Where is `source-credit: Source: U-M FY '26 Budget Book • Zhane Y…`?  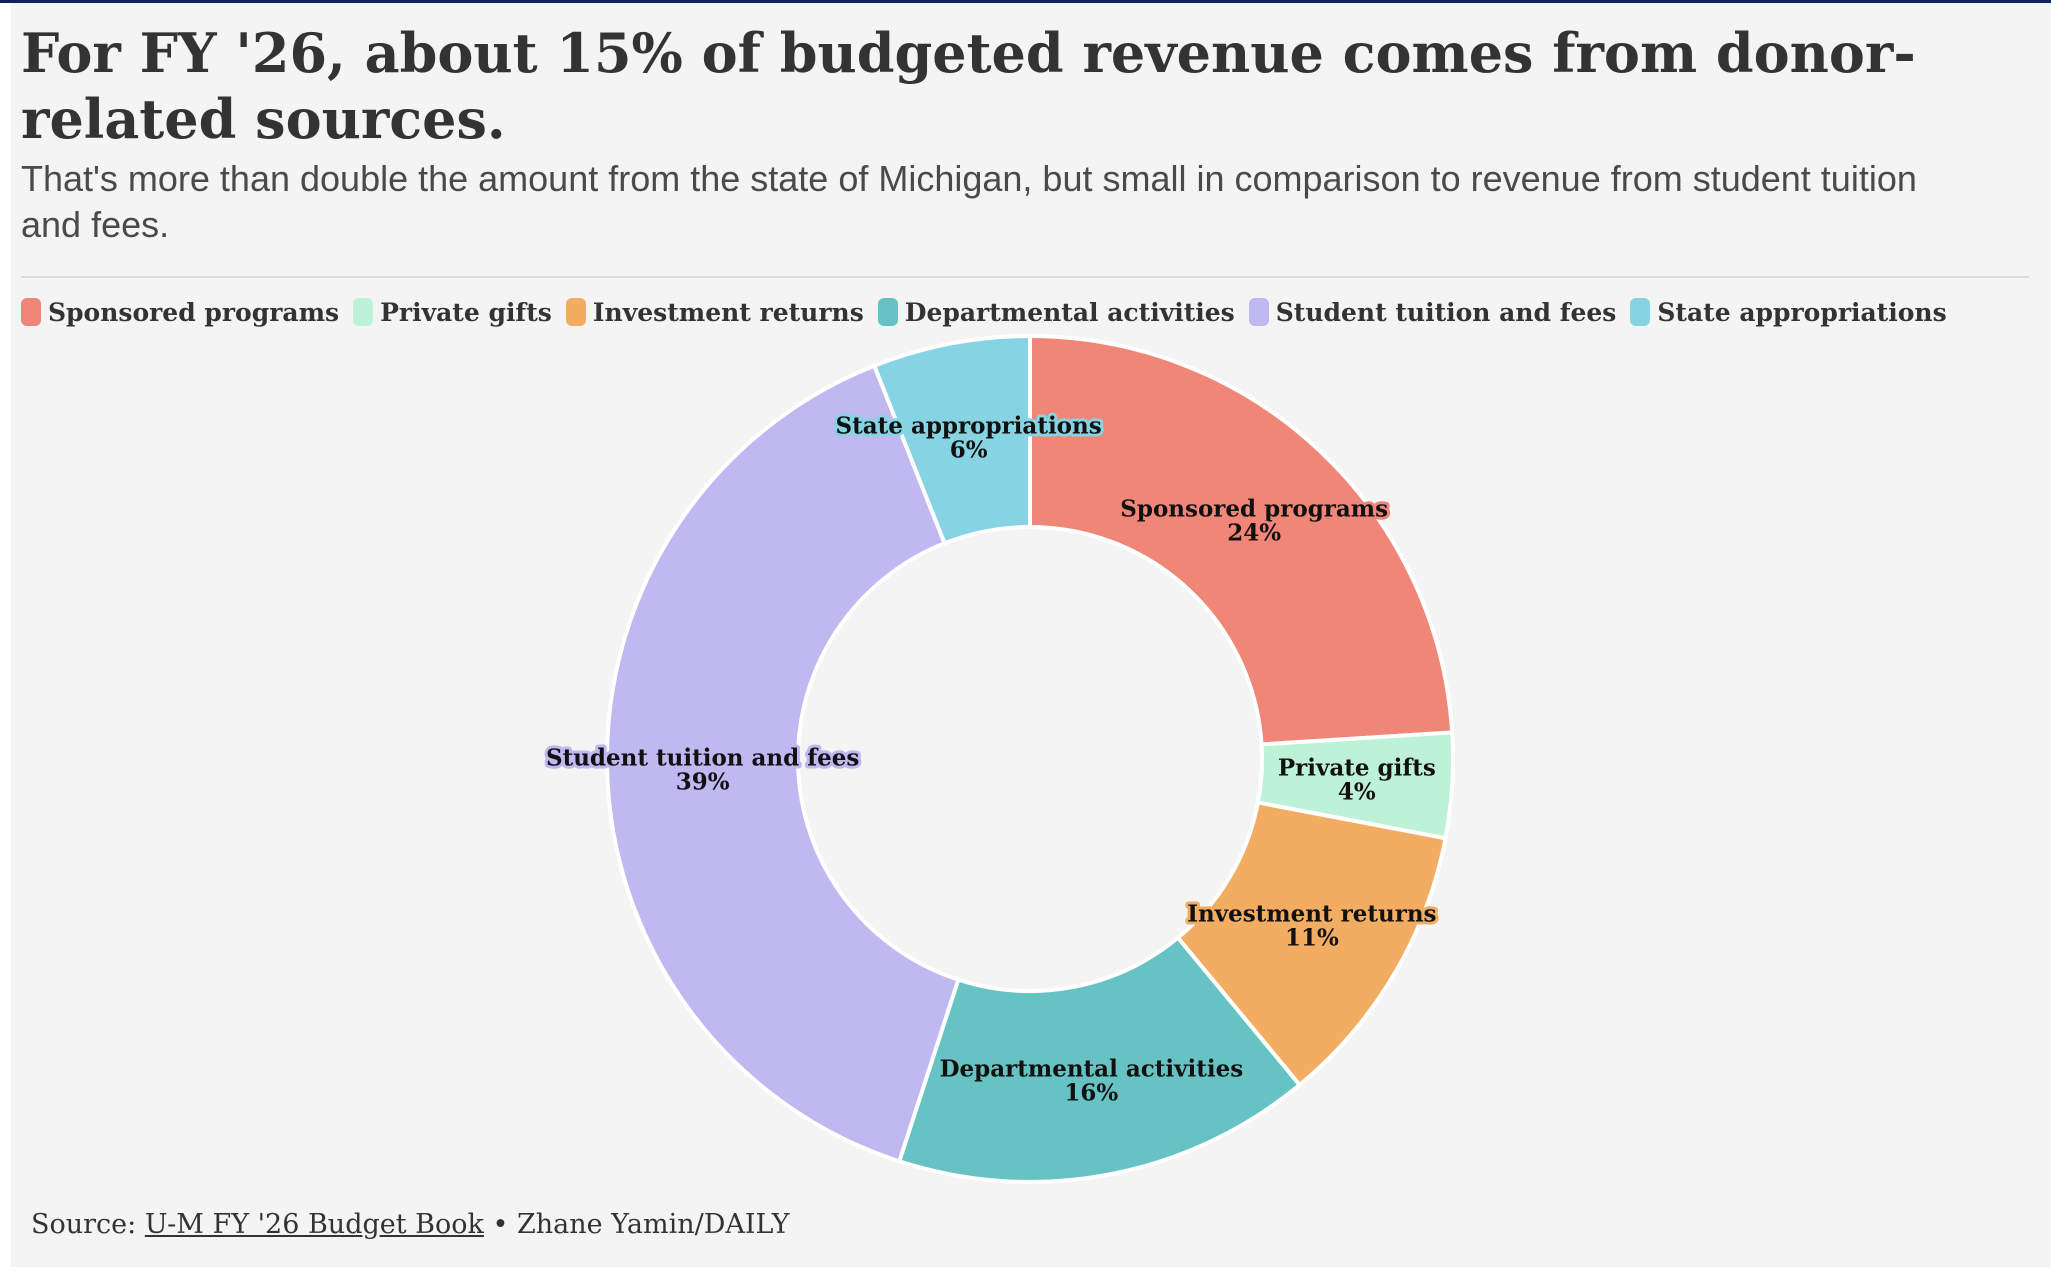
source-credit: Source: U-M FY '26 Budget Book • Zhane Y… is located at coordinates (410, 1224).